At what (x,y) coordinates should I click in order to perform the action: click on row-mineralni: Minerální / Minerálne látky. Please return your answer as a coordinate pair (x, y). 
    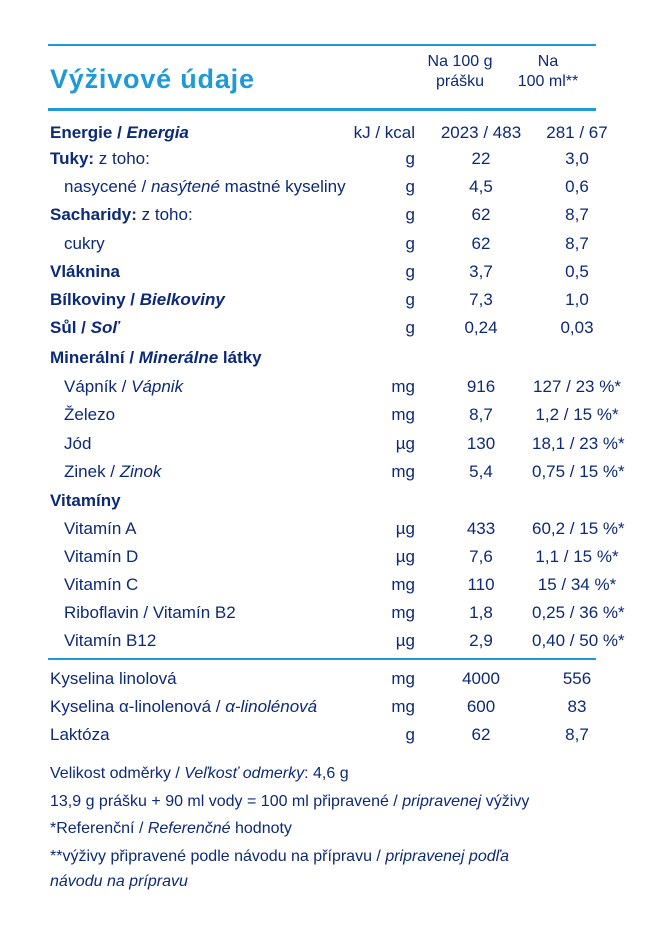
    Looking at the image, I should click on (330, 357).